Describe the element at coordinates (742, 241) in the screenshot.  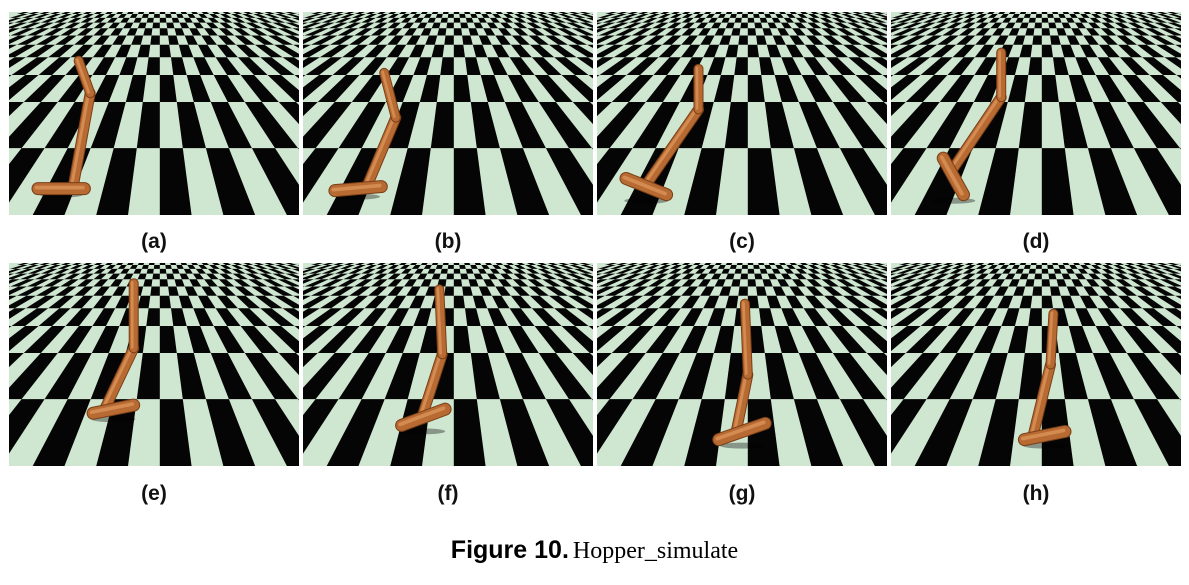
I see `panel-label-c: (c)` at that location.